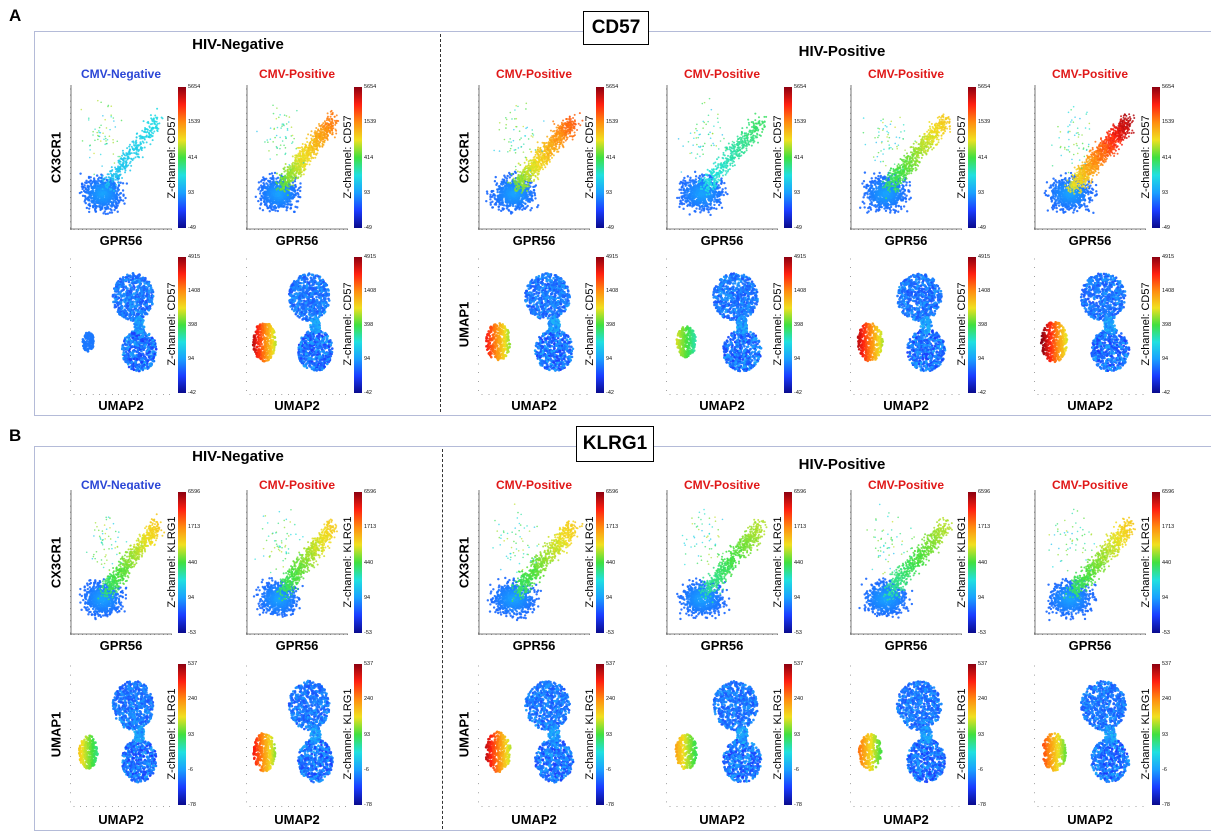  Describe the element at coordinates (440, 223) in the screenshot. I see `panel-divider-a` at that location.